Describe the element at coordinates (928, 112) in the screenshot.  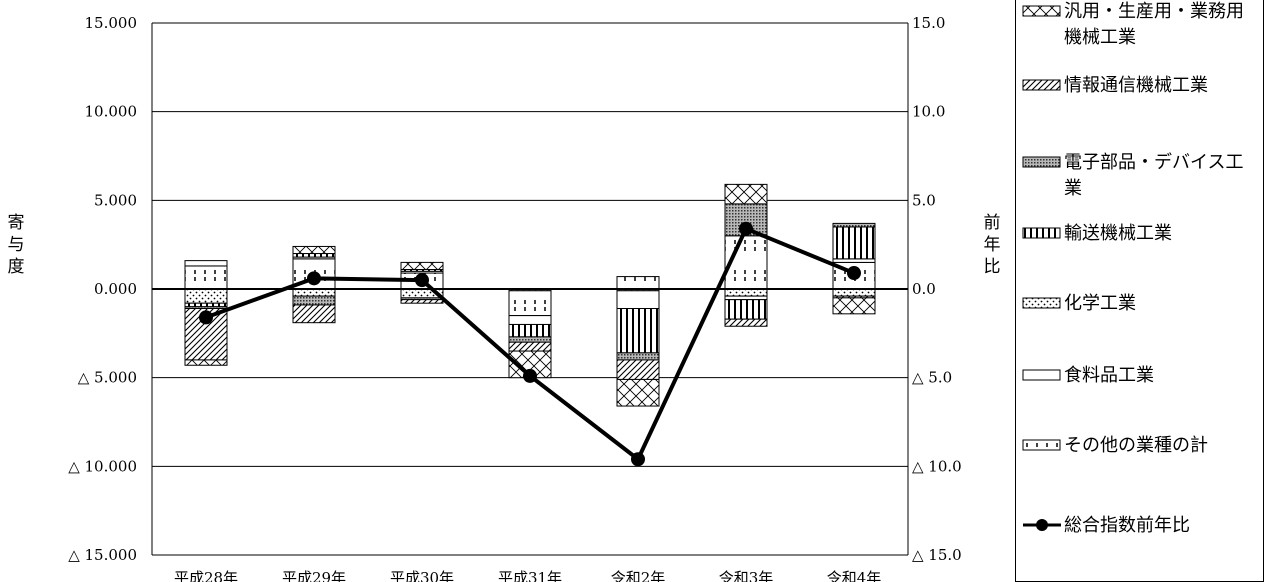
I see `y2-tick-label: 10.0` at that location.